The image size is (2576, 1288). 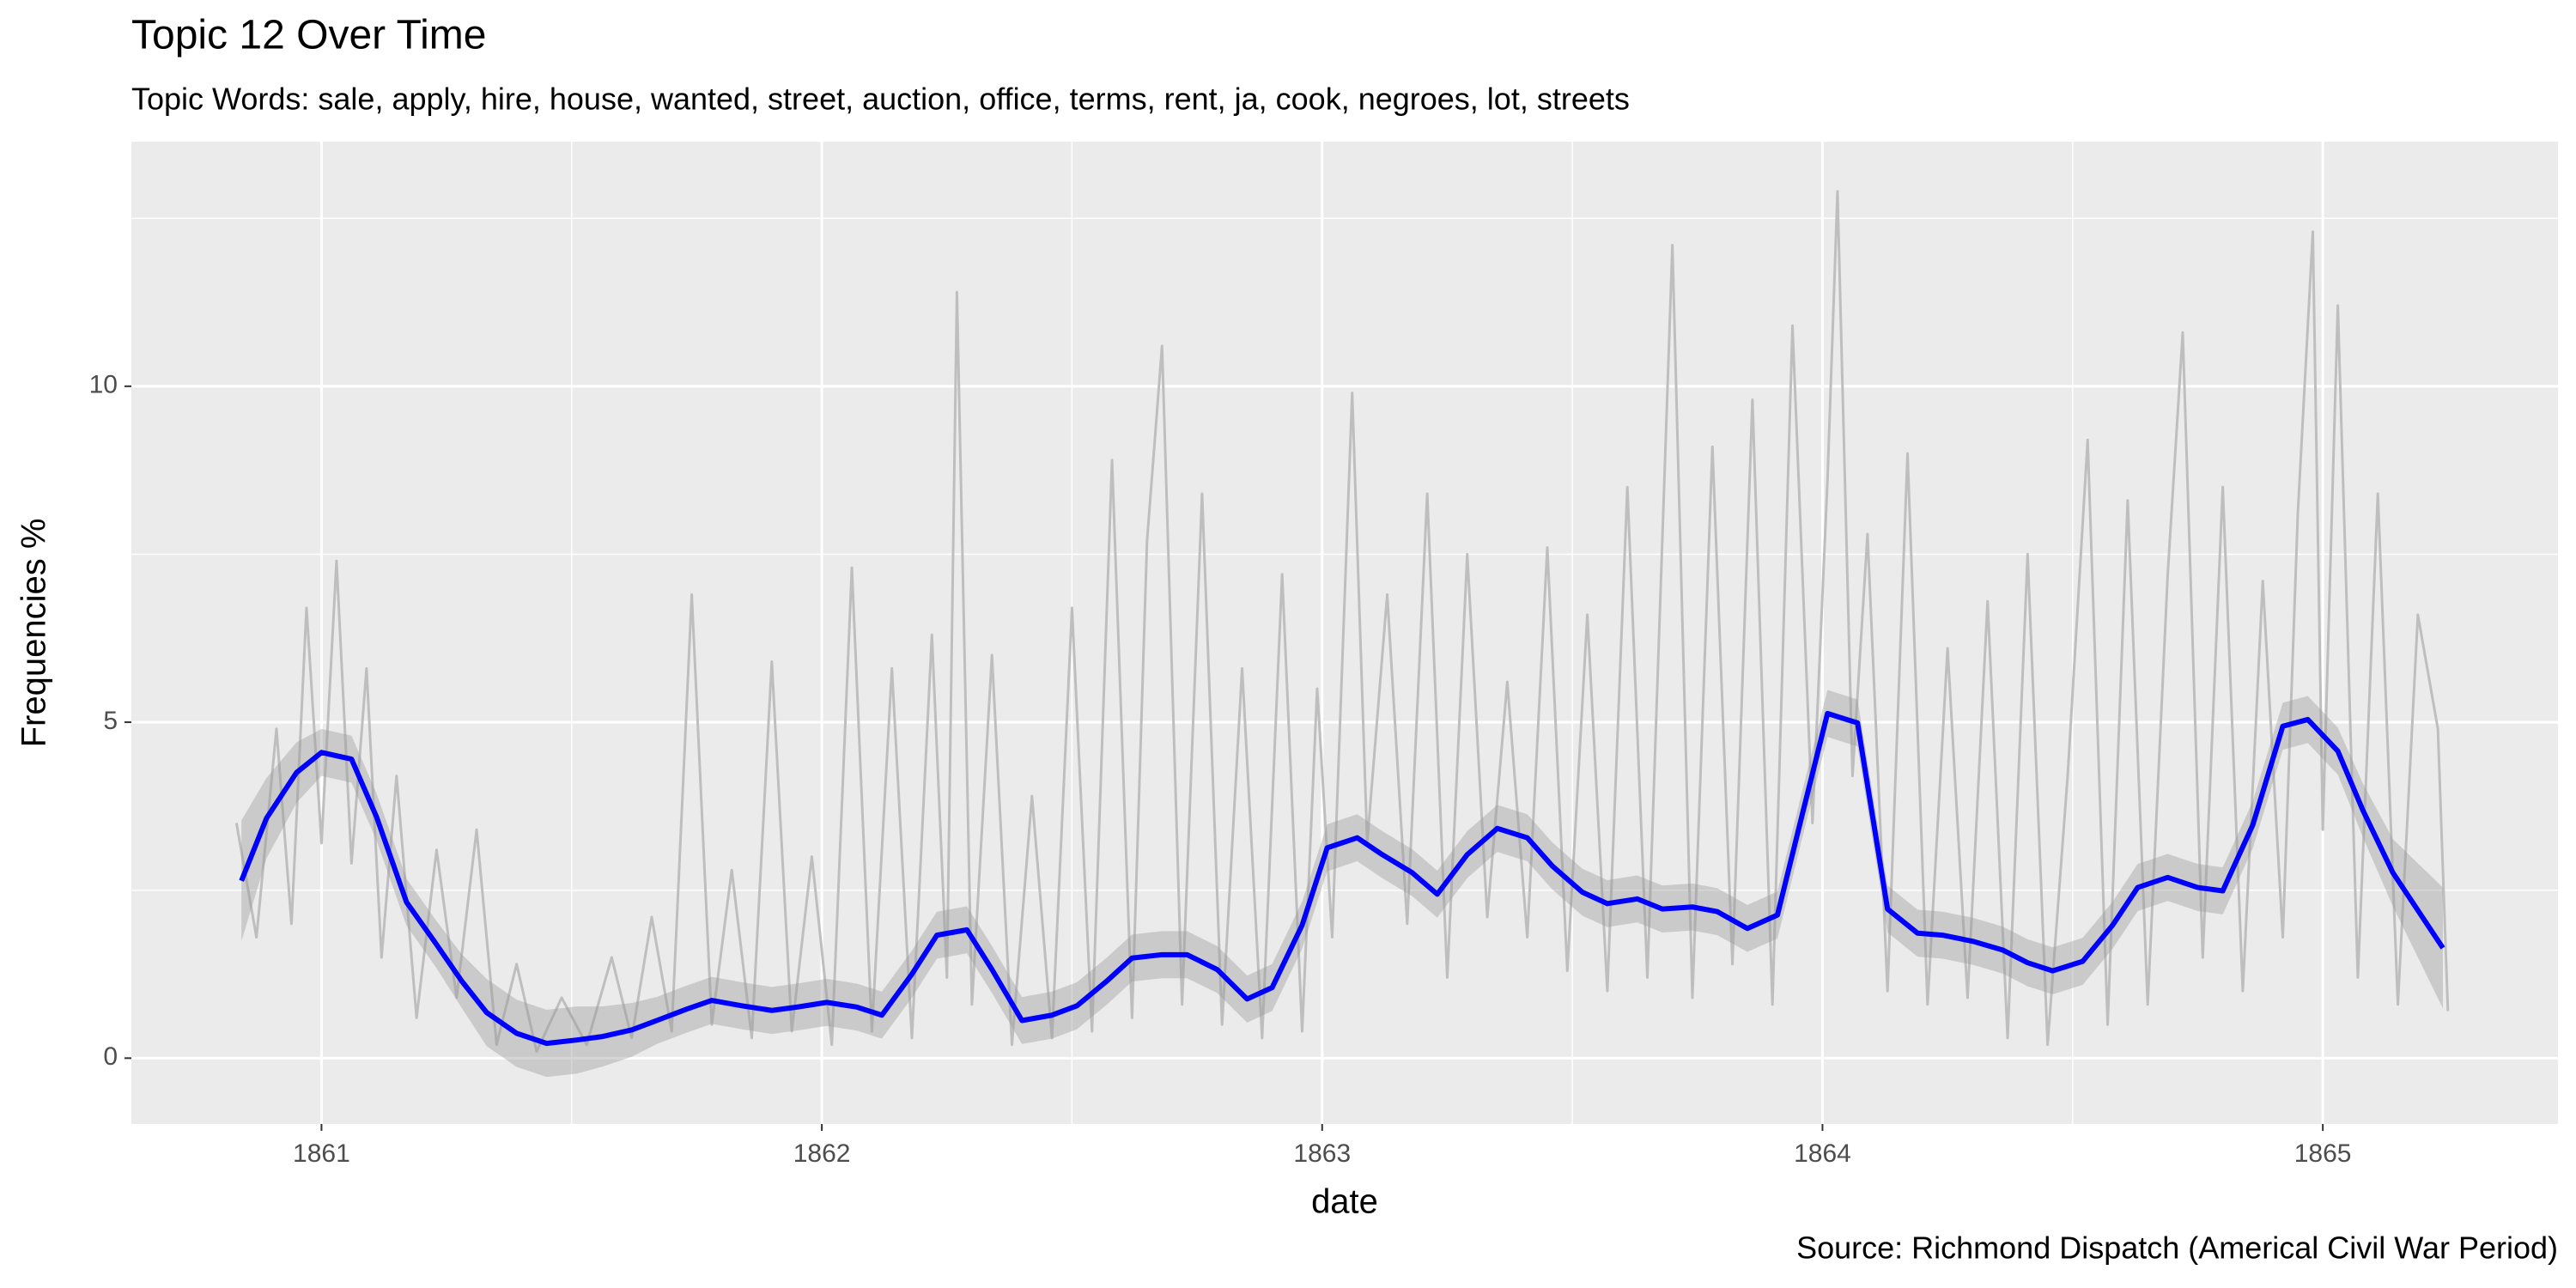 I want to click on y-tick-label: 5, so click(x=111, y=721).